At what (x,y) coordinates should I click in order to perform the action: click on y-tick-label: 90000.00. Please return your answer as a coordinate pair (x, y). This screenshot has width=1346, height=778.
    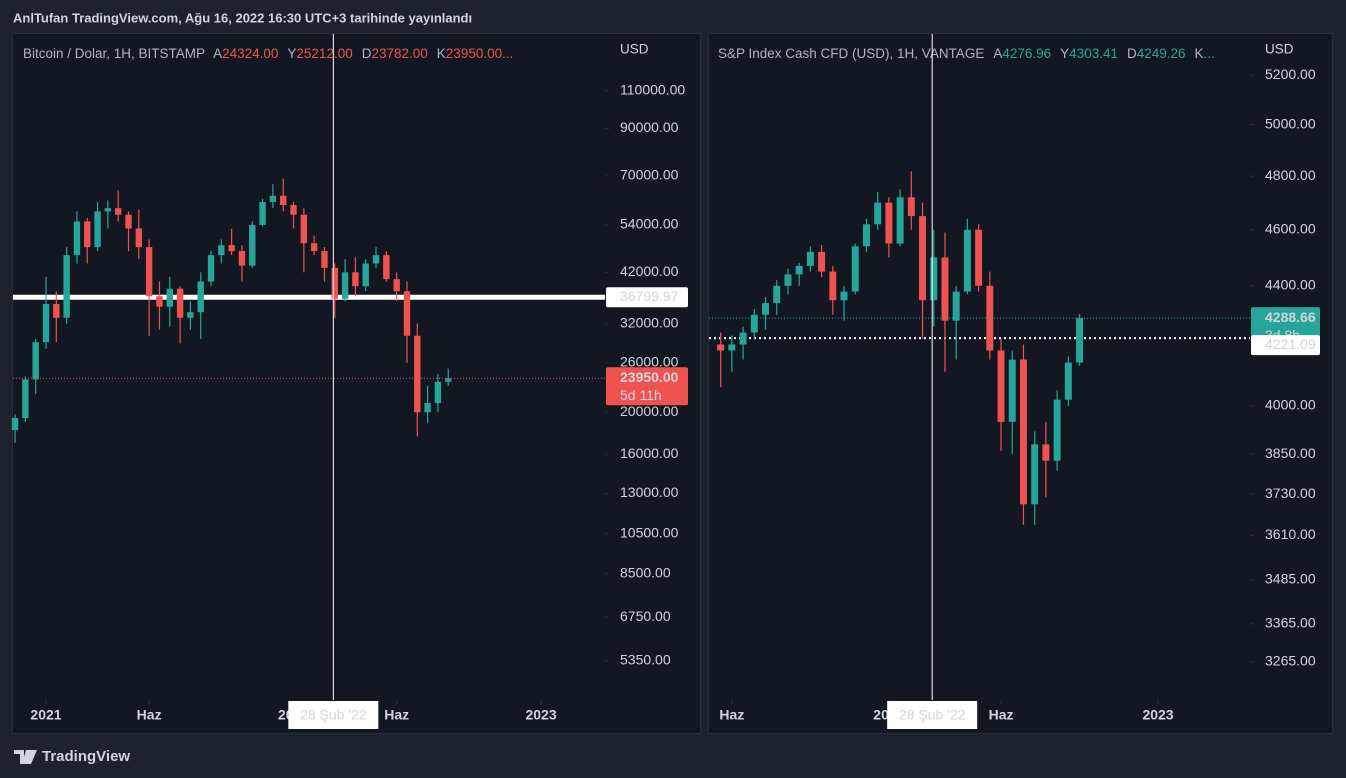
    Looking at the image, I should click on (649, 127).